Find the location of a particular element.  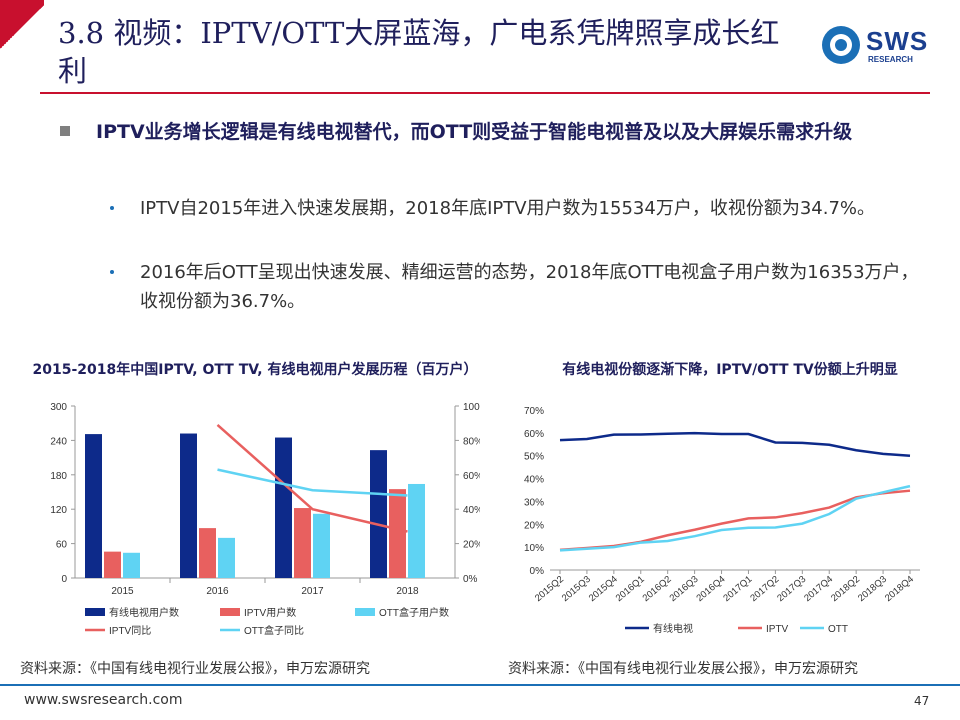

x-tick-label: 2017Q3 is located at coordinates (791, 589).